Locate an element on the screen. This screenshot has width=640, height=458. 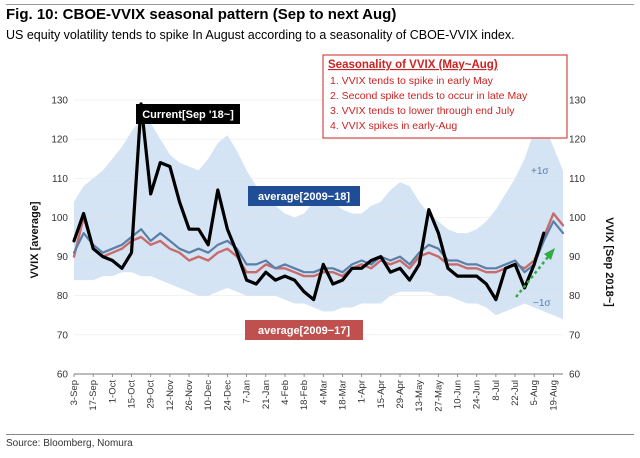
source-note: Source: Bloomberg, Nomura is located at coordinates (69, 443).